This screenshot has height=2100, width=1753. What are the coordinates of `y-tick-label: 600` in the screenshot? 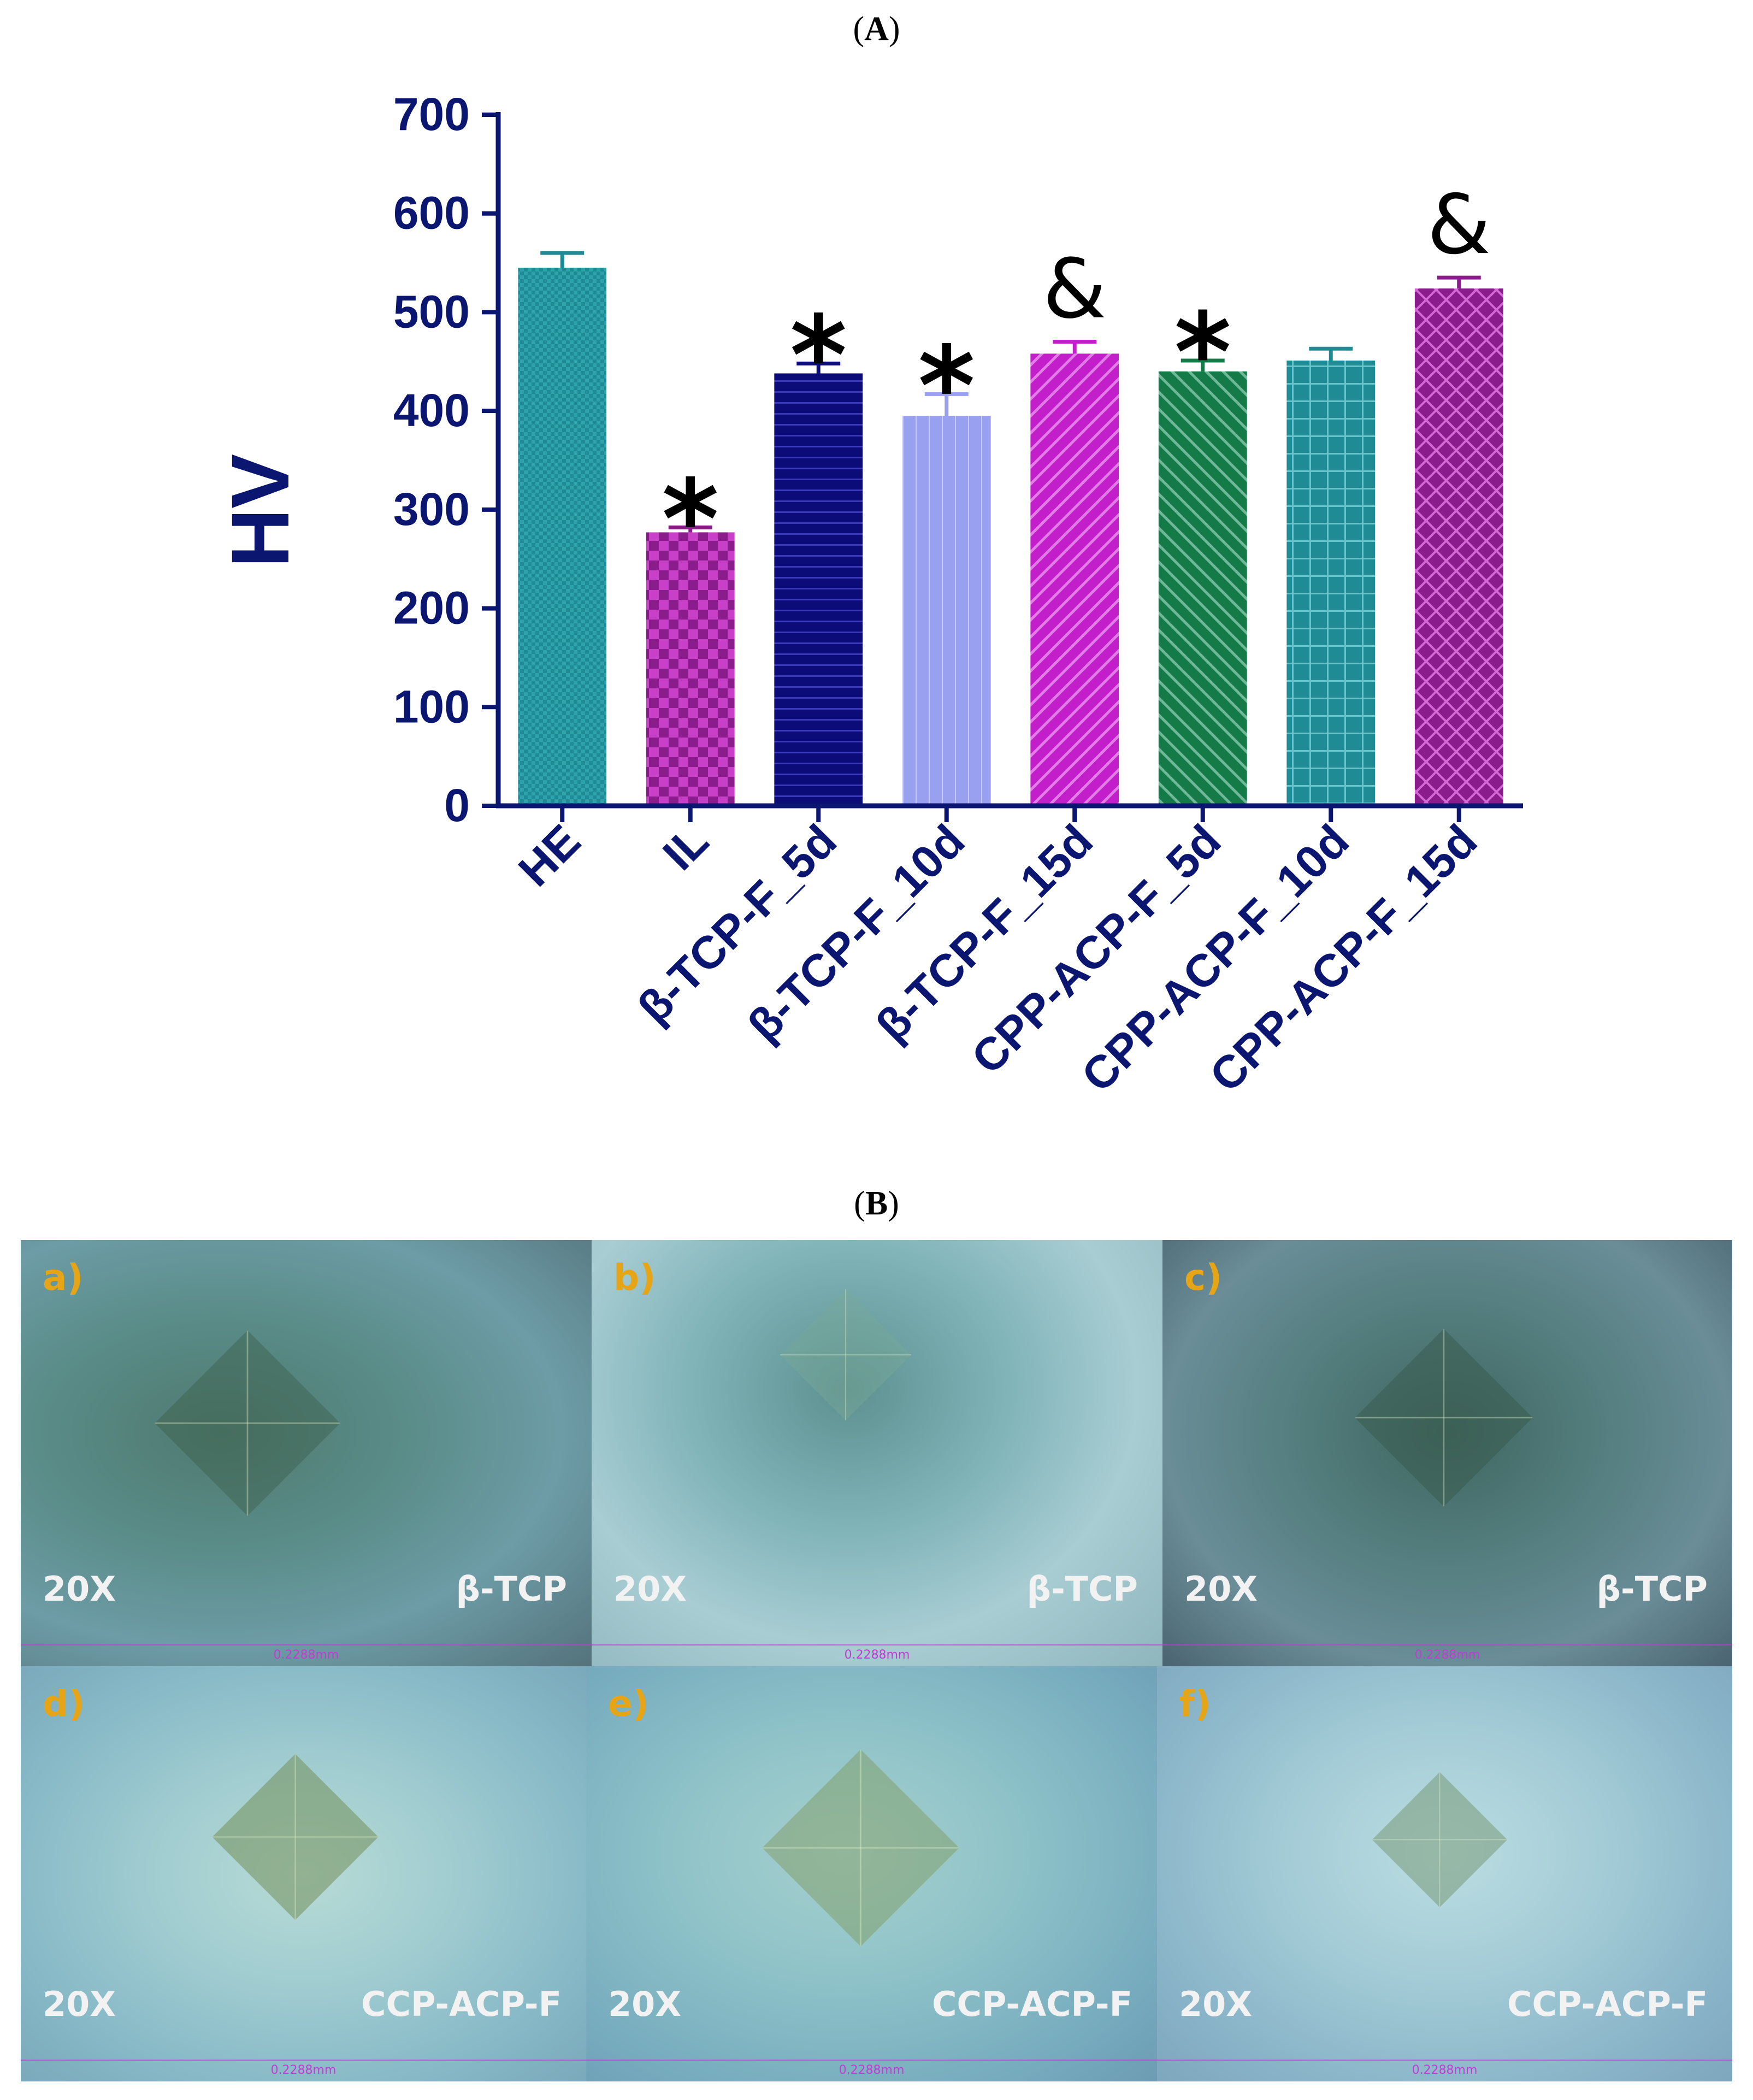 It's located at (432, 213).